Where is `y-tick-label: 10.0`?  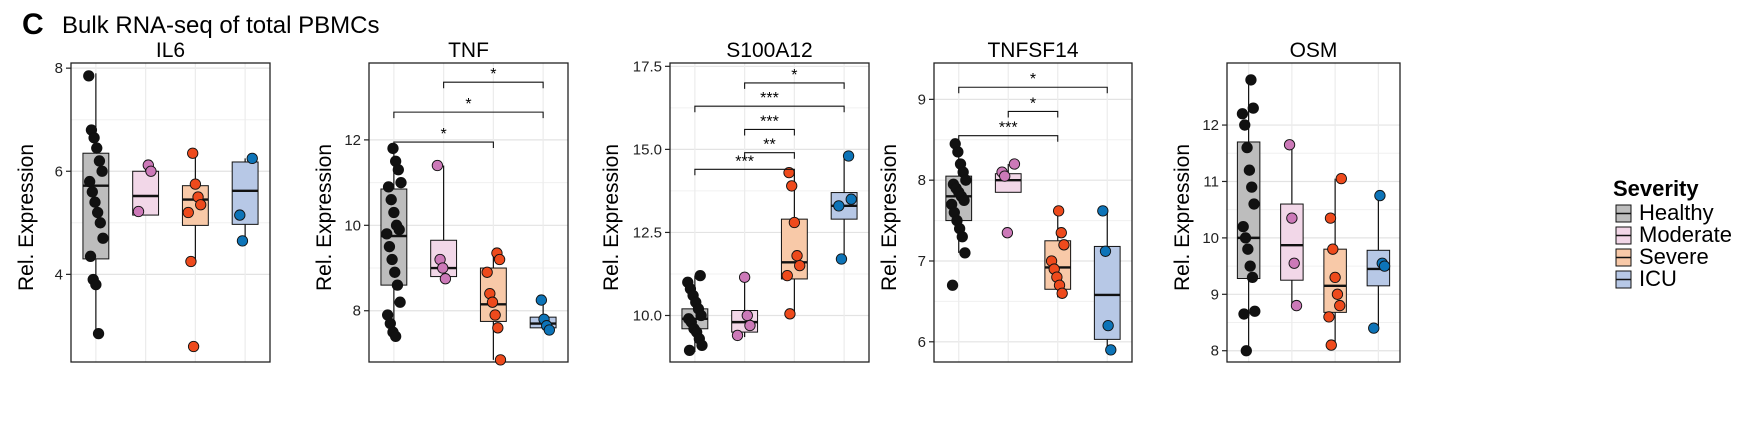 y-tick-label: 10.0 is located at coordinates (647, 315).